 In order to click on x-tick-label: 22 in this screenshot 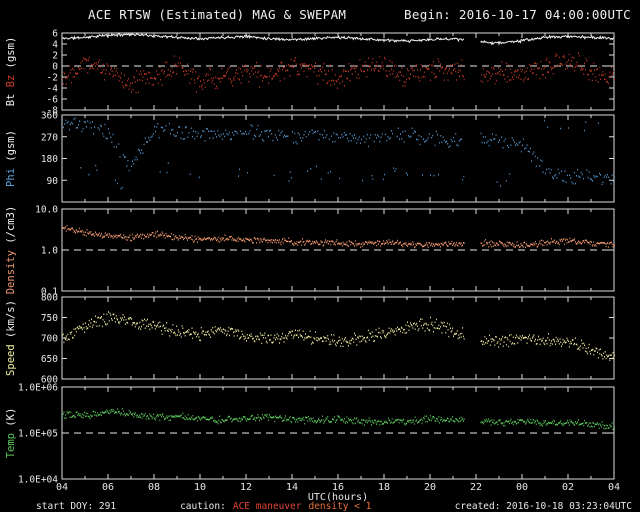, I will do `click(476, 487)`.